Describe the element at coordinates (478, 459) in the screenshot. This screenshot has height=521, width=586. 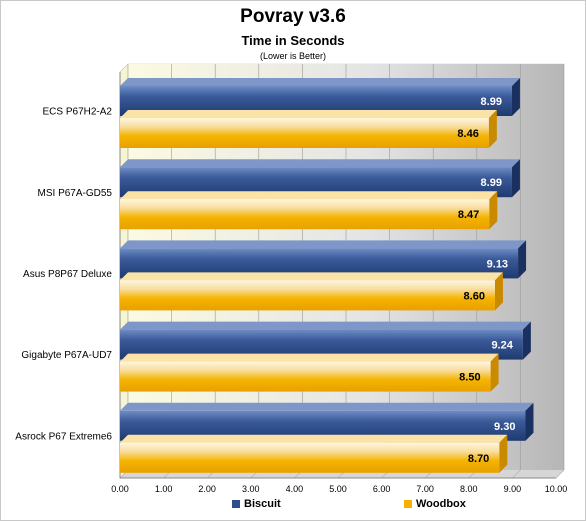
I see `data-label-woodbox: 8.70` at that location.